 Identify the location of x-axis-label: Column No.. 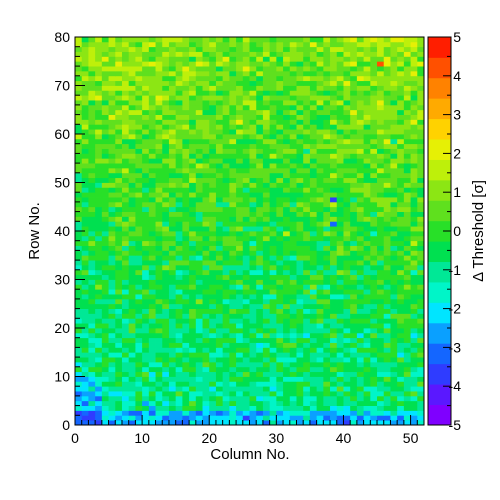
(249, 454).